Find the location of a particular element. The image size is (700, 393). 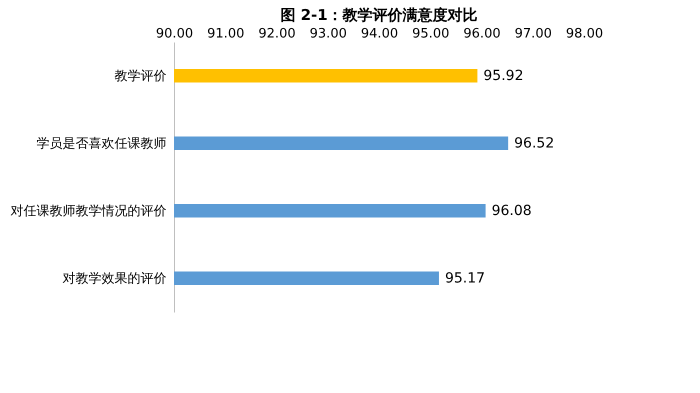

y-tick-label: 对教学效果的评价 is located at coordinates (114, 278).